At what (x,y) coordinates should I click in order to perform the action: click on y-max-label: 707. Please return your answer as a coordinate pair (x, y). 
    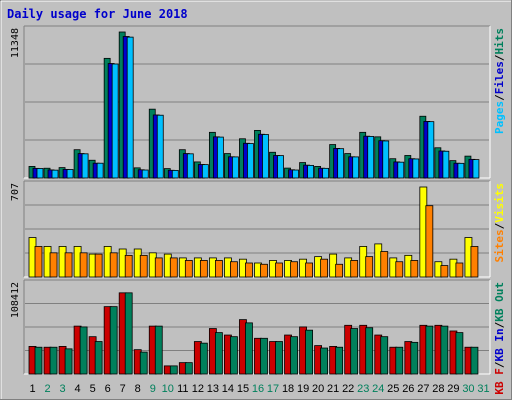
    Looking at the image, I should click on (15, 192).